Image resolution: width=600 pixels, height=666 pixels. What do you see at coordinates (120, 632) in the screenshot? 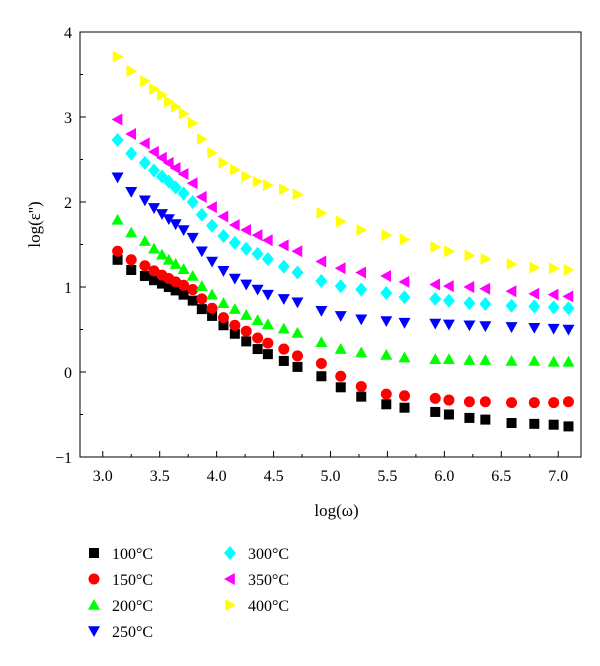
I see `legend-item: 250°C` at bounding box center [120, 632].